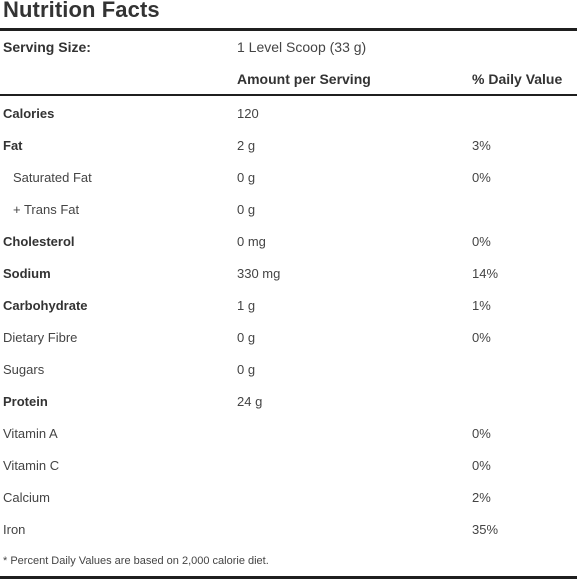 This screenshot has height=586, width=577. What do you see at coordinates (81, 11) in the screenshot?
I see `page-title: Nutrition Facts` at bounding box center [81, 11].